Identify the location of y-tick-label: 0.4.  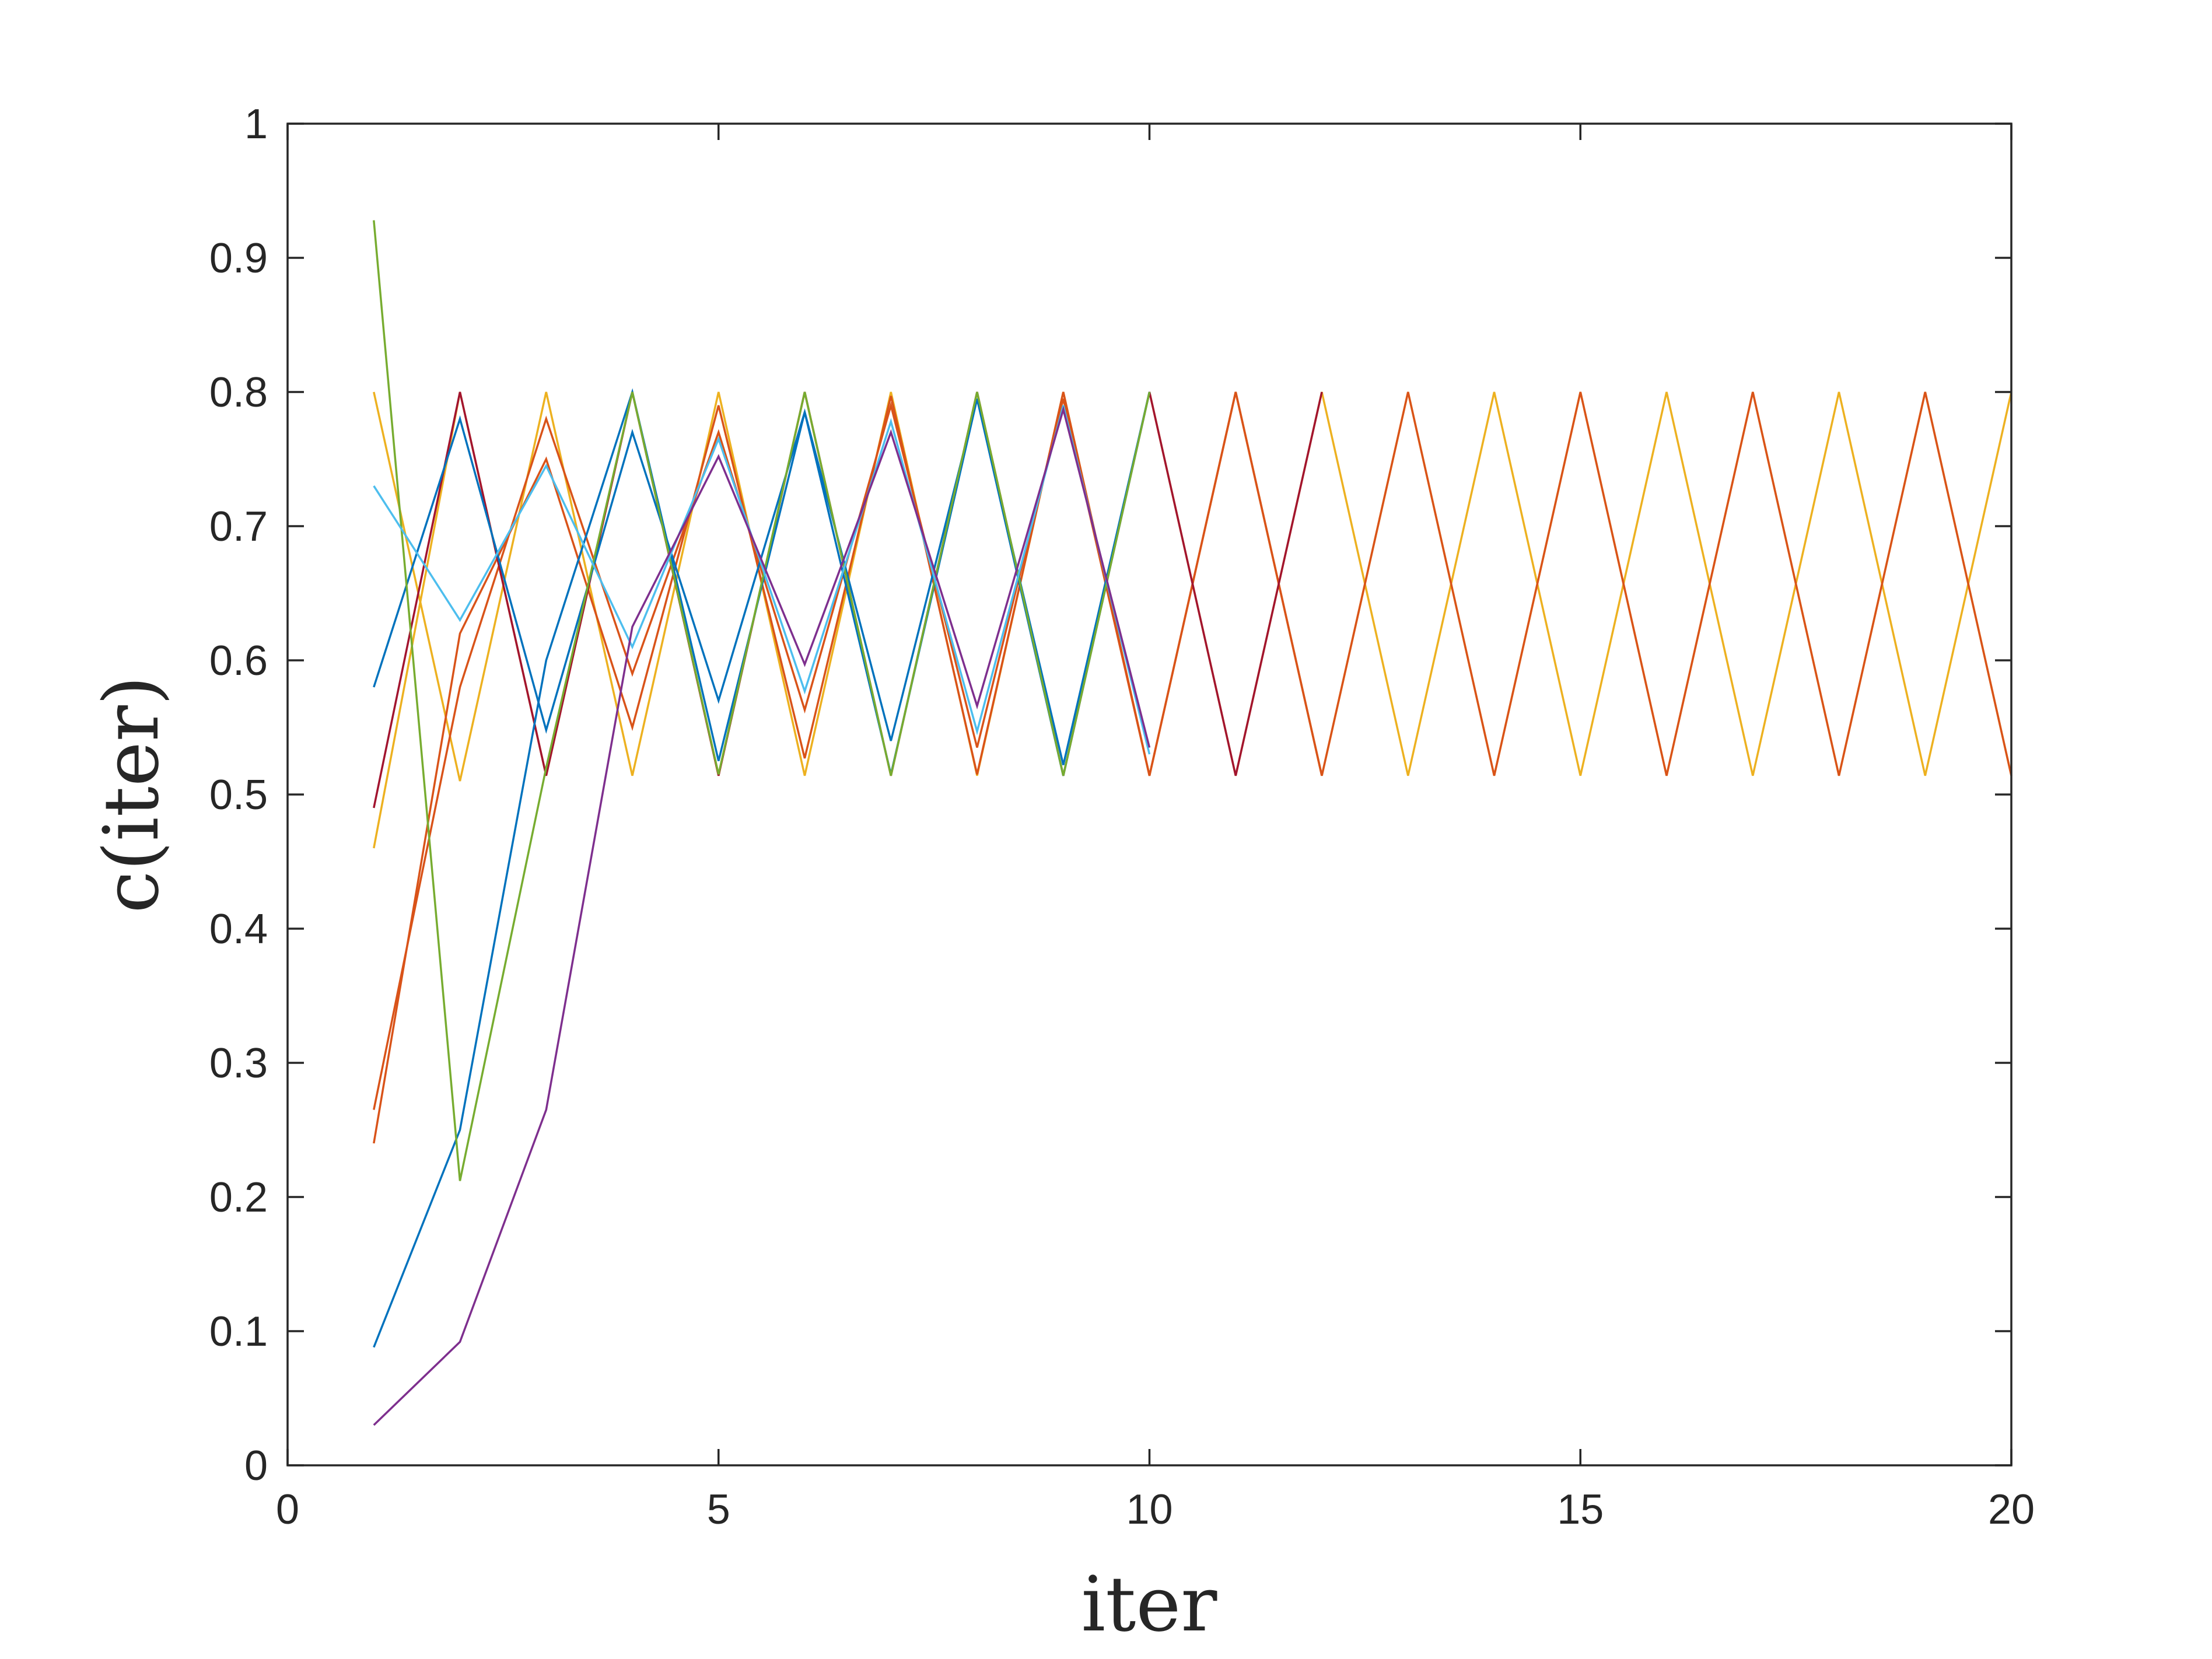
(238, 929).